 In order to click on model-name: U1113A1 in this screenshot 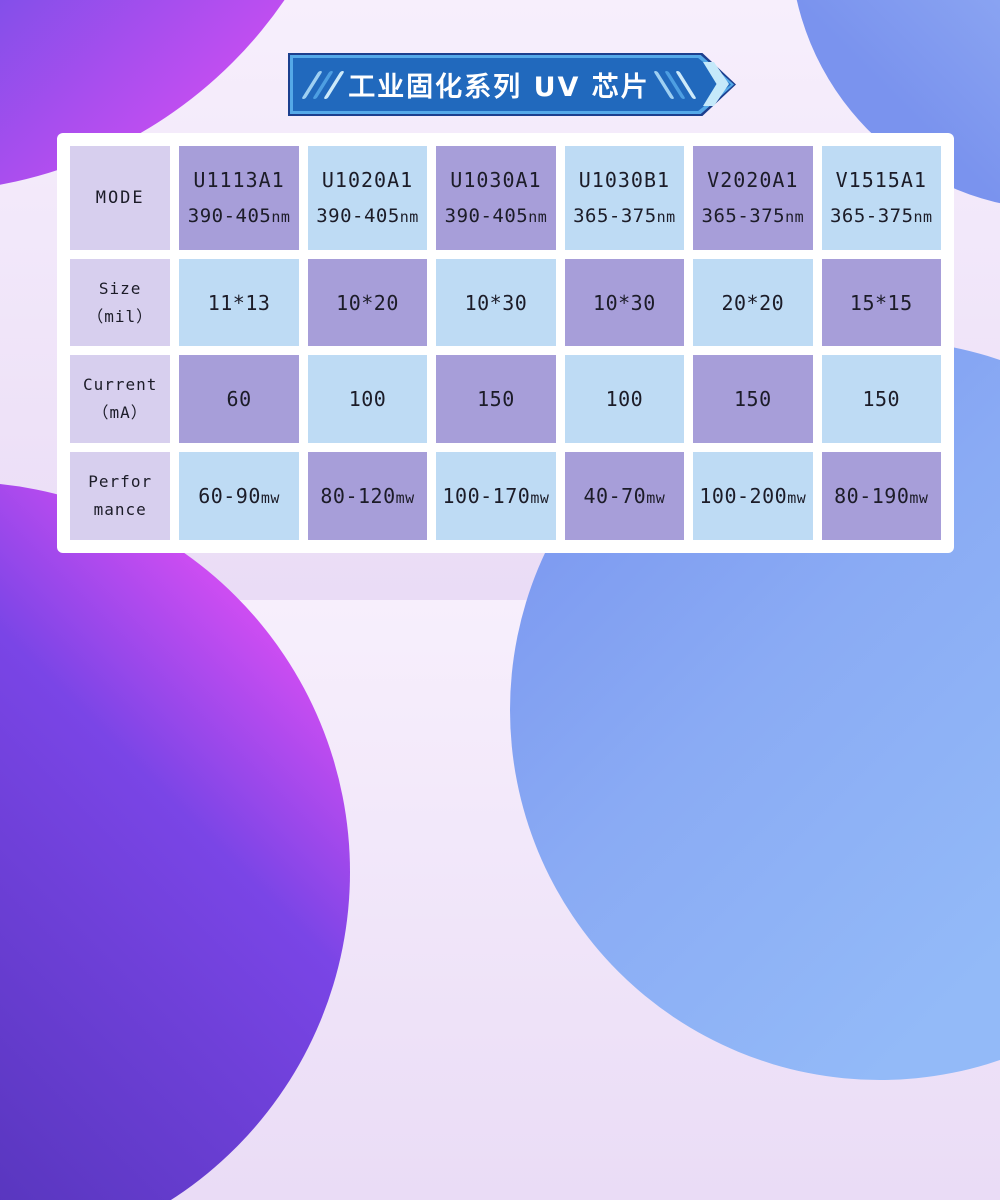, I will do `click(239, 180)`.